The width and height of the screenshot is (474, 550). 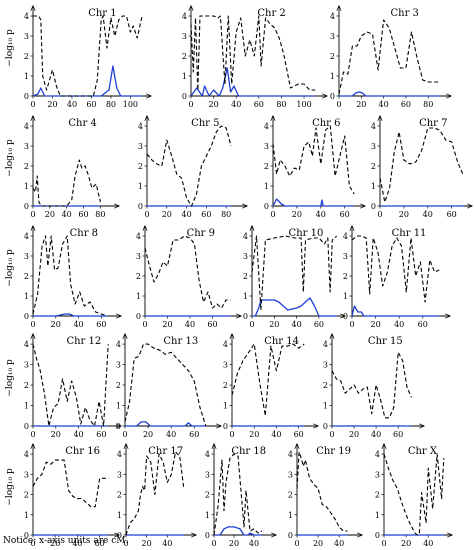 What do you see at coordinates (82, 123) in the screenshot?
I see `chart-title: Chr 4` at bounding box center [82, 123].